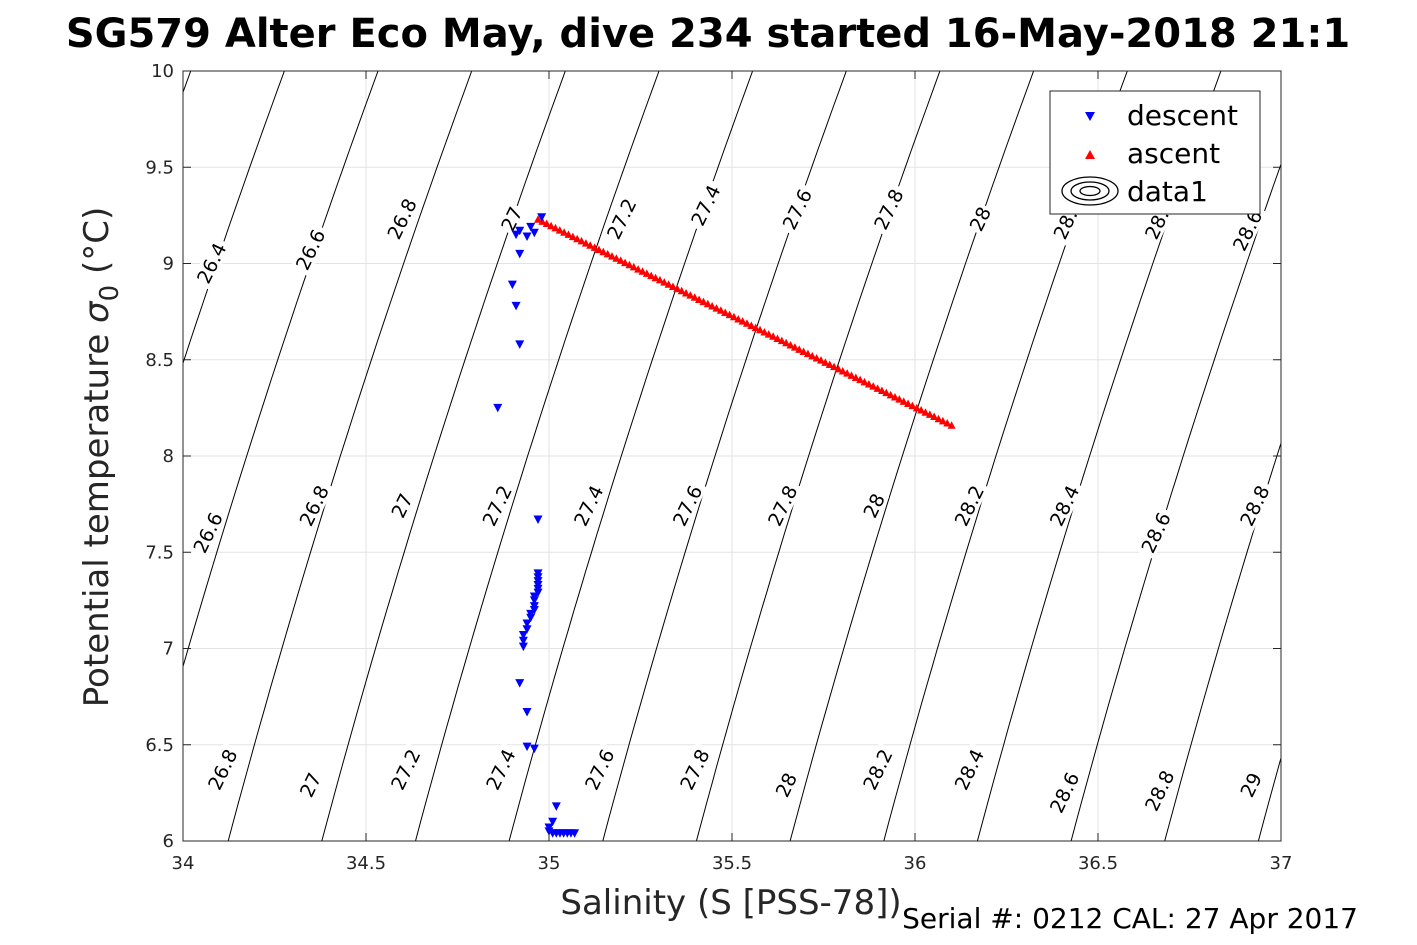 The image size is (1417, 945). What do you see at coordinates (110, 293) in the screenshot?
I see `y-axis-label-subscript: 0` at bounding box center [110, 293].